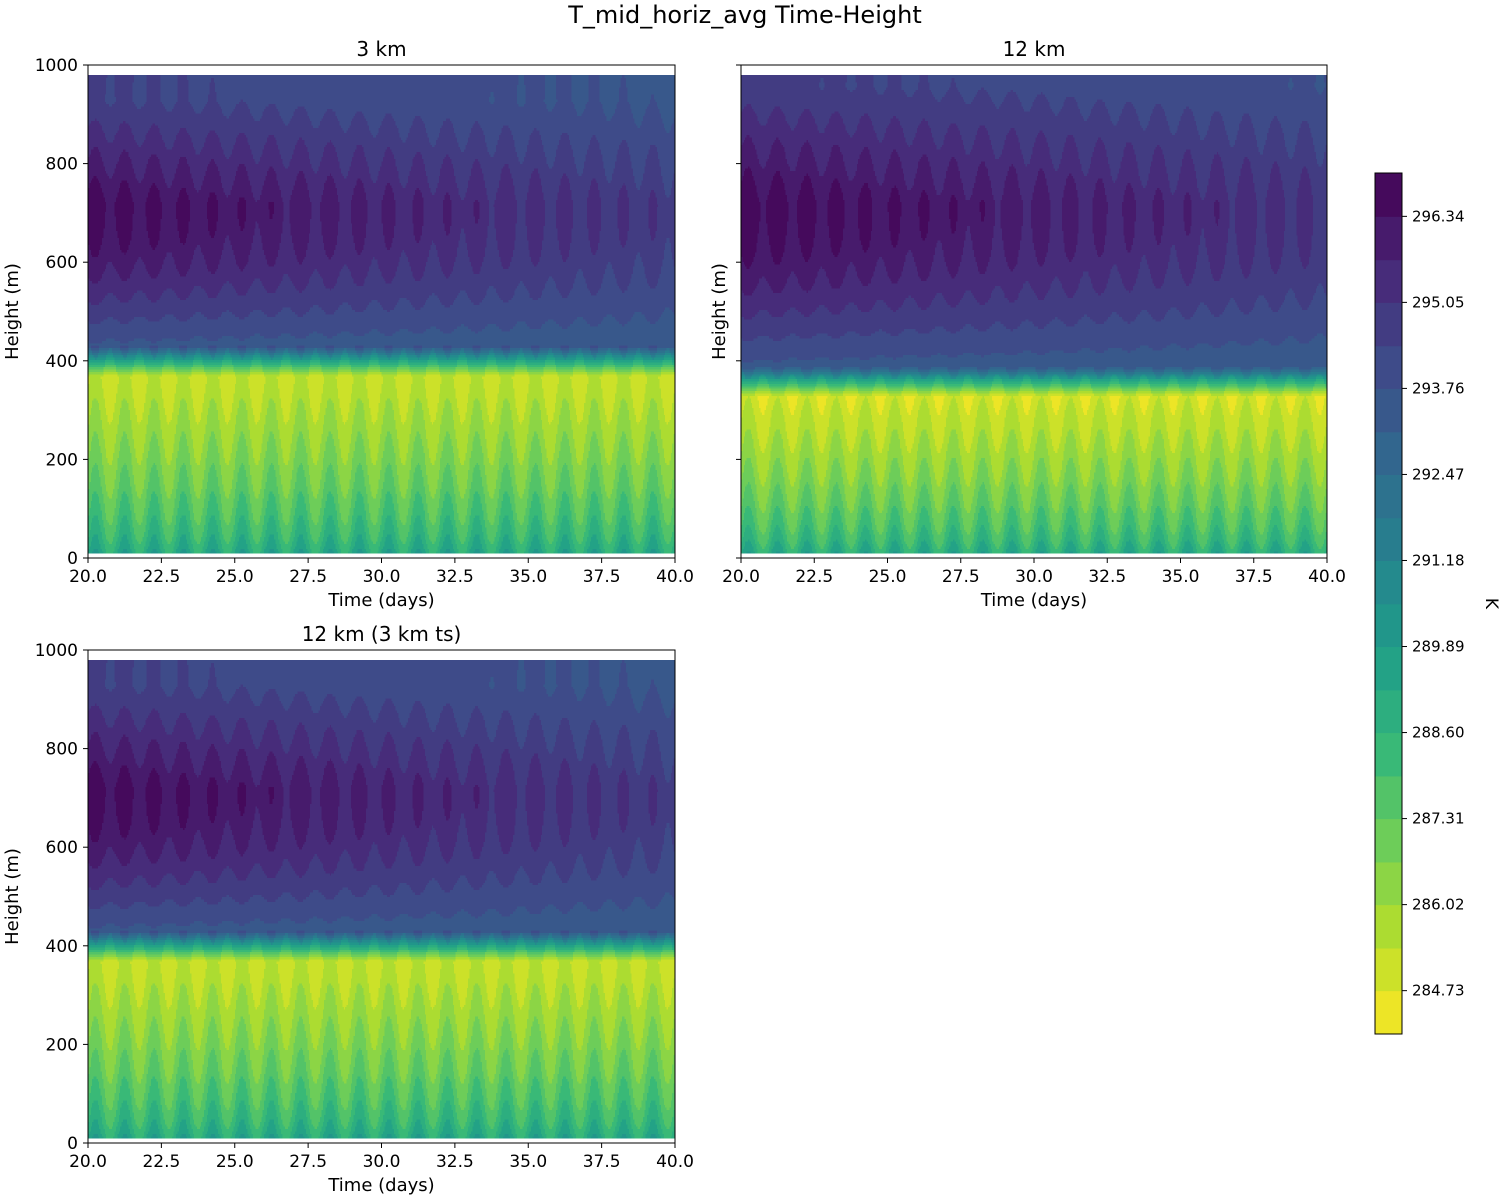 Image resolution: width=1500 pixels, height=1200 pixels. I want to click on colorbar-tick-label: 291.18, so click(1438, 560).